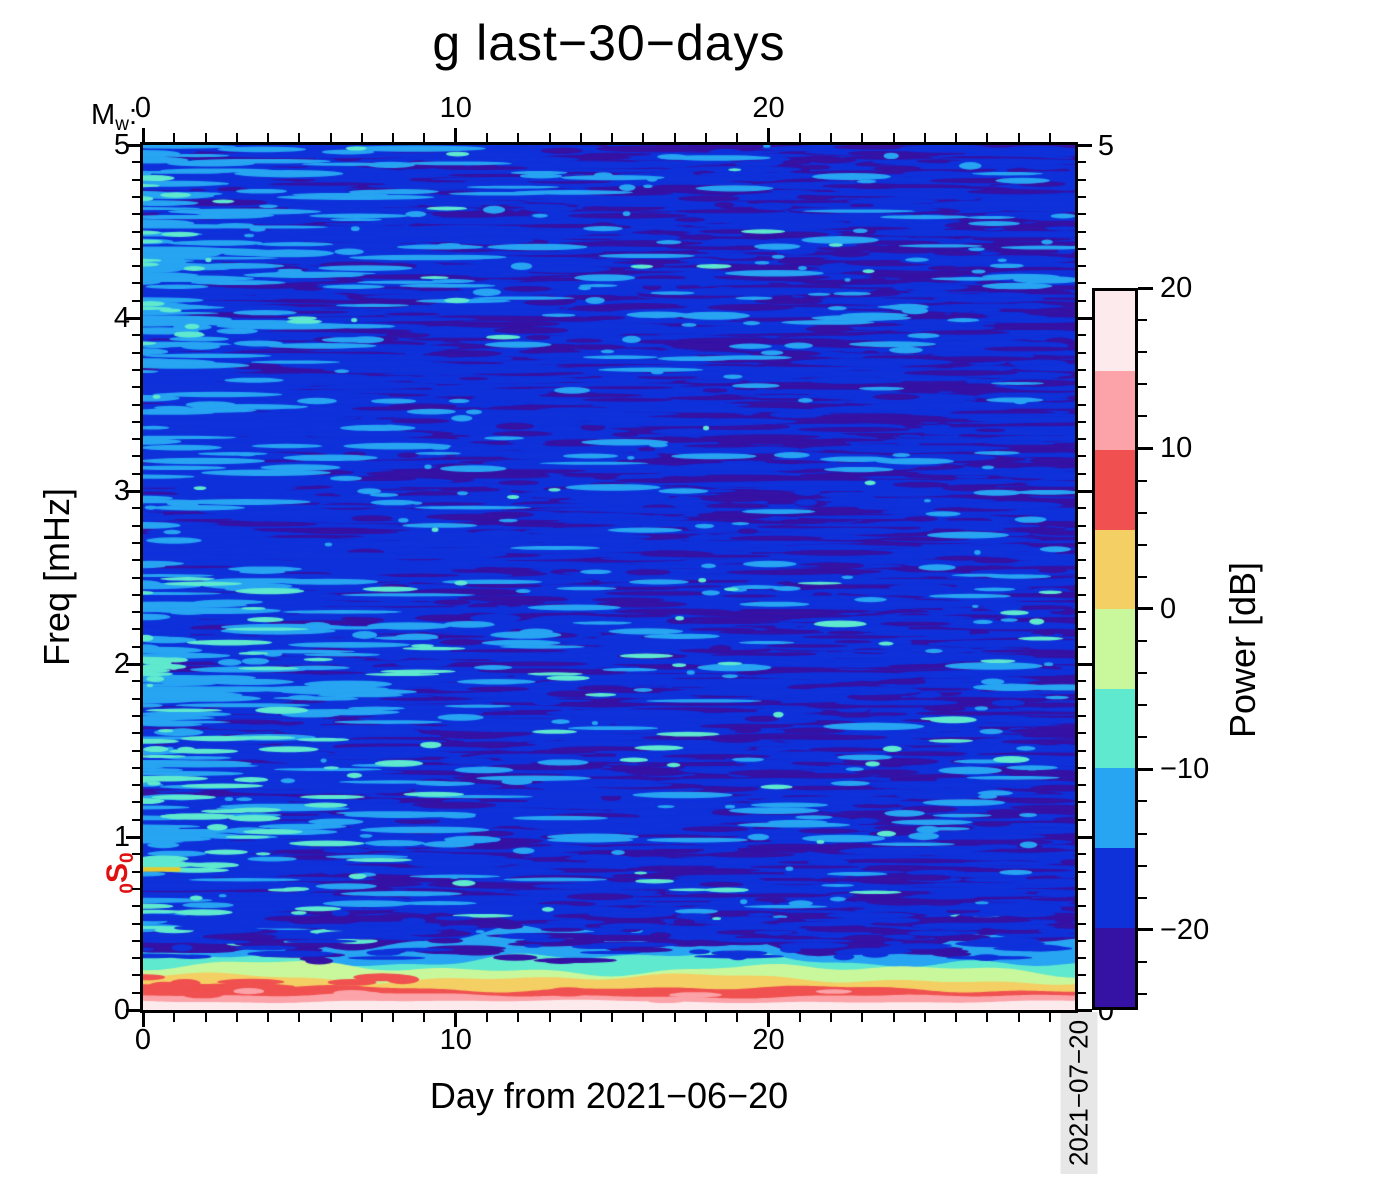  I want to click on top-axis-label: Mw:, so click(88, 120).